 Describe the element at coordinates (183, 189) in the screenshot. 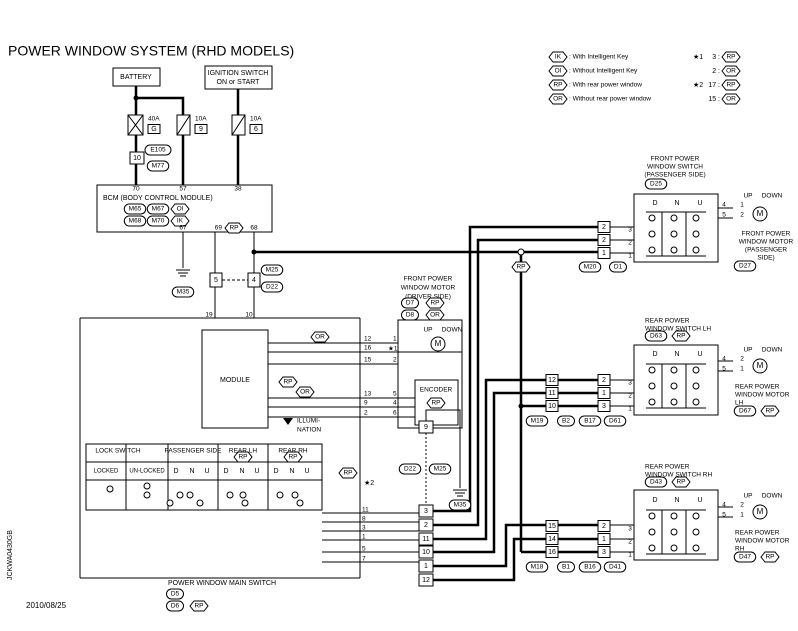

I see `label: 57` at that location.